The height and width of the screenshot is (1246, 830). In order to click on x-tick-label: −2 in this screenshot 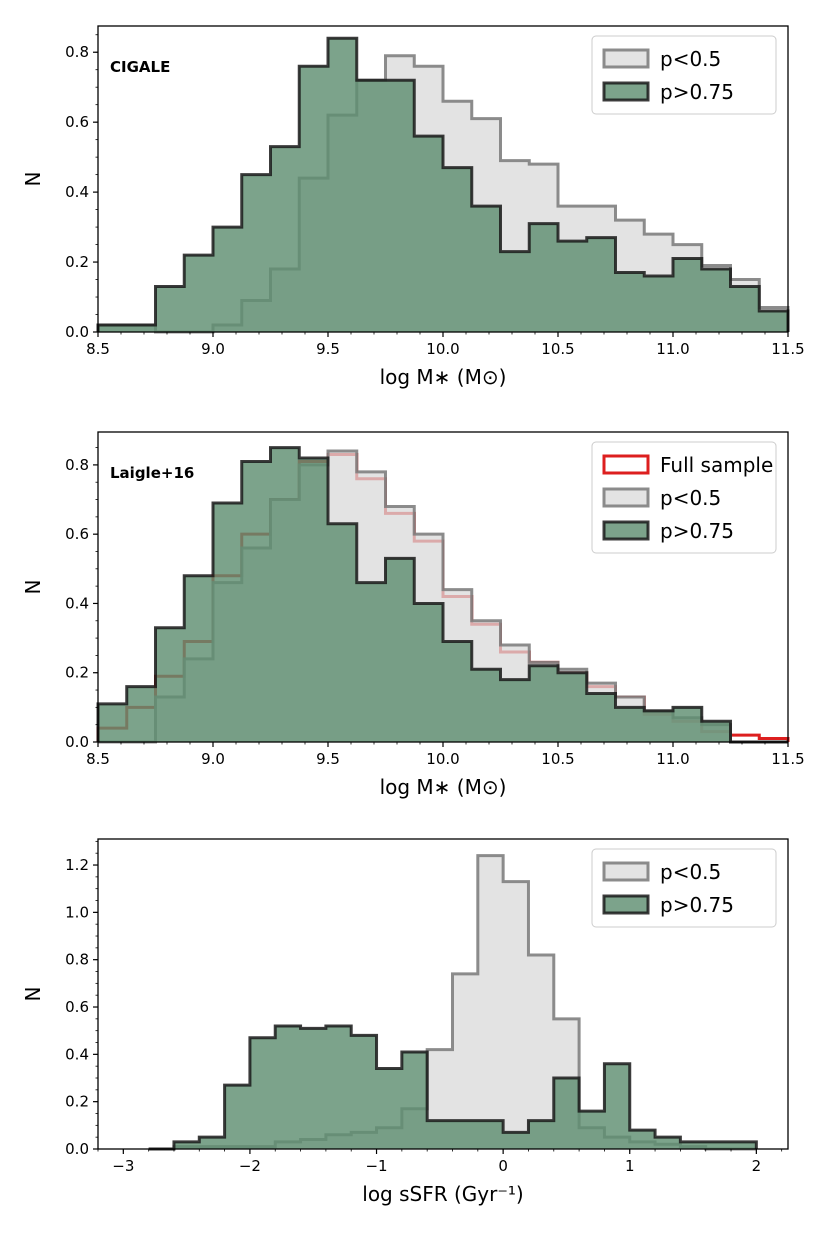, I will do `click(250, 1166)`.